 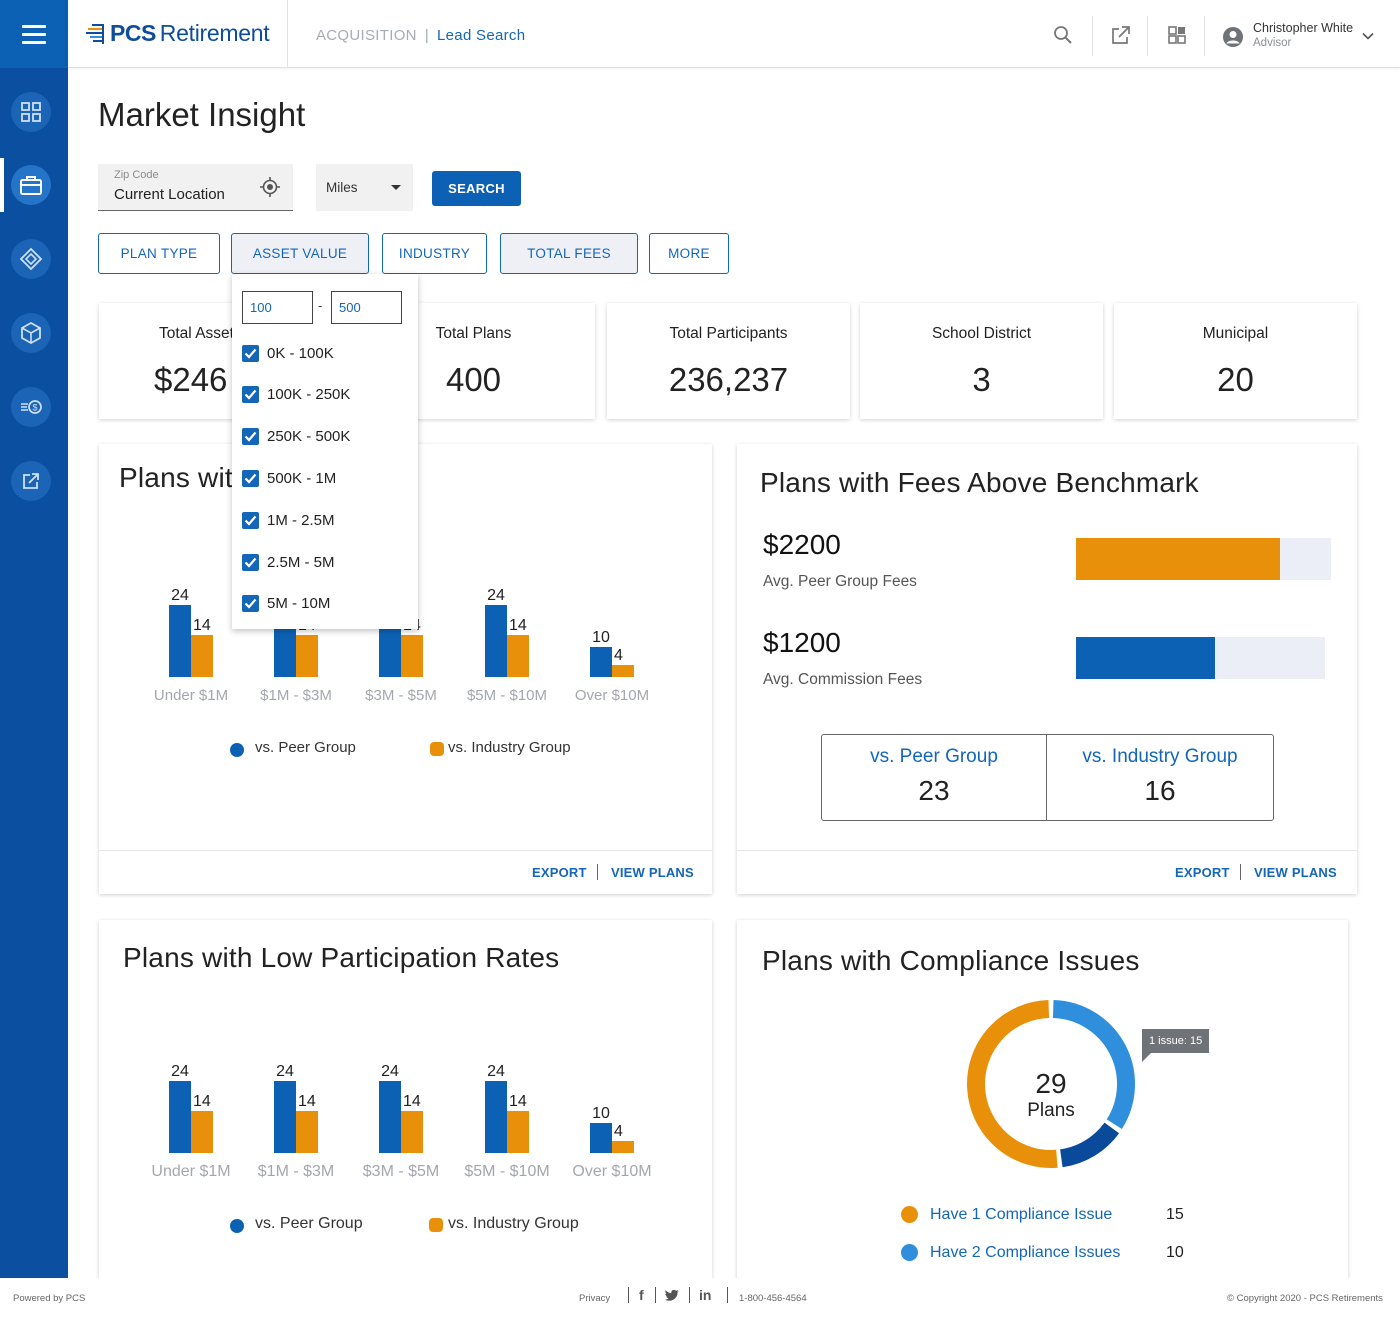 I want to click on dashboard-grid-icon, so click(x=31, y=112).